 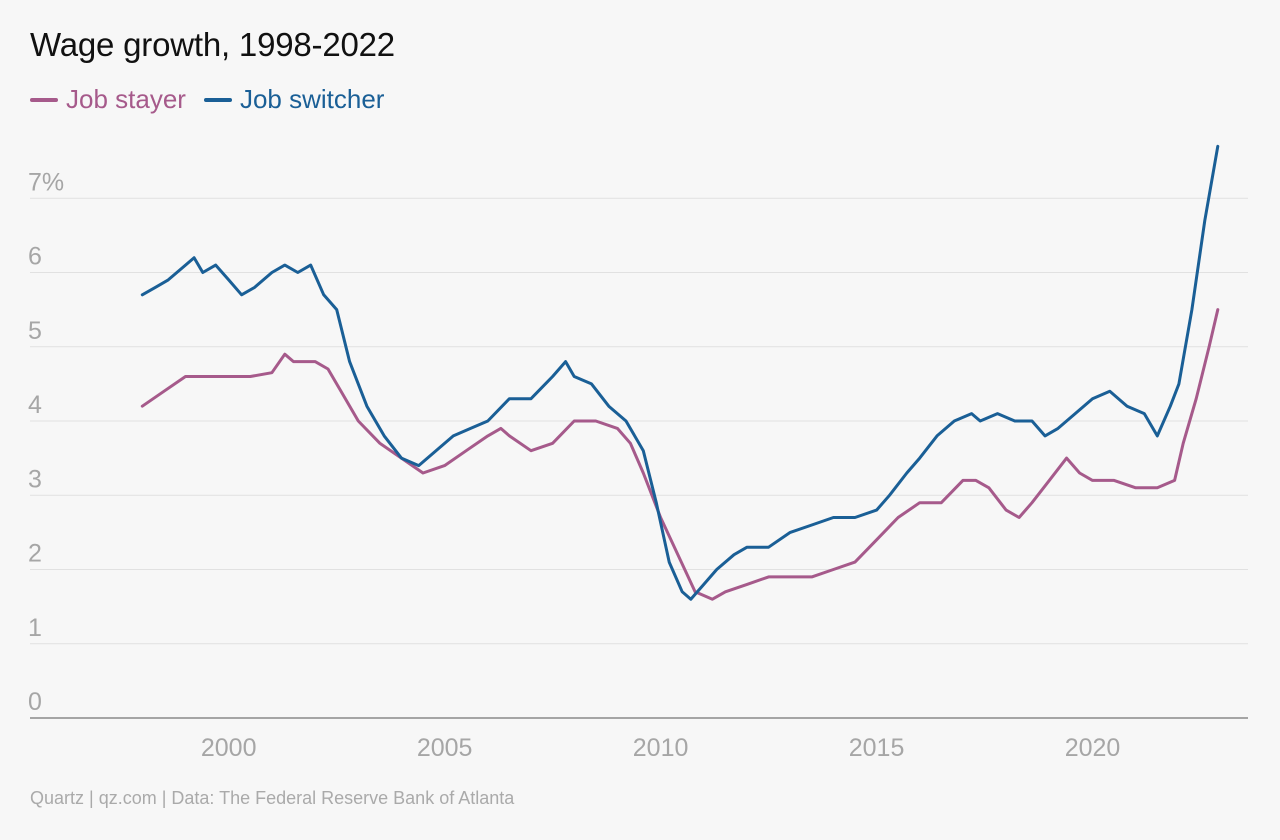 I want to click on legend-item-job-stayer: Job stayer, so click(x=108, y=99).